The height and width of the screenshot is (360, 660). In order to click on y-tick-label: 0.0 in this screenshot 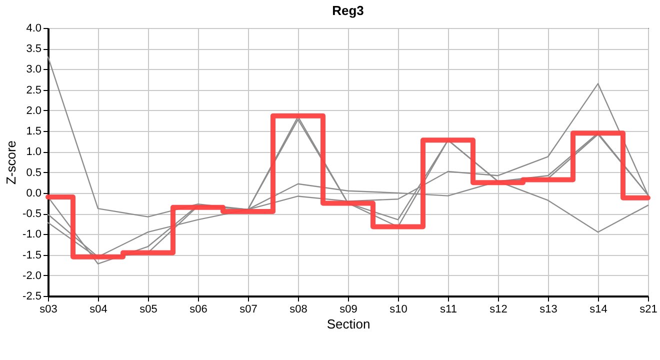, I will do `click(34, 193)`.